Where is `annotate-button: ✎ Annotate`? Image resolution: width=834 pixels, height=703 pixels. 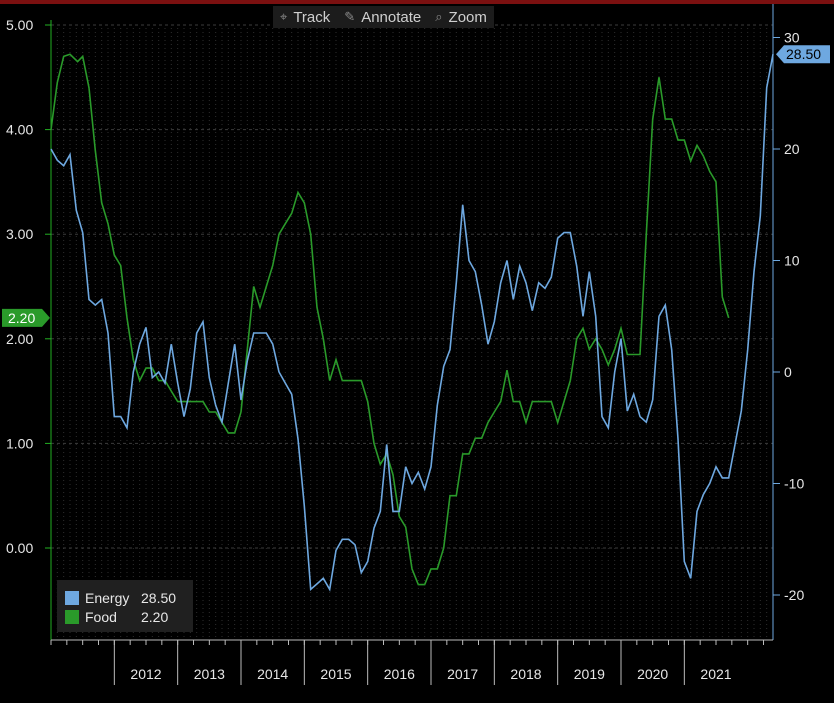
annotate-button: ✎ Annotate is located at coordinates (382, 17).